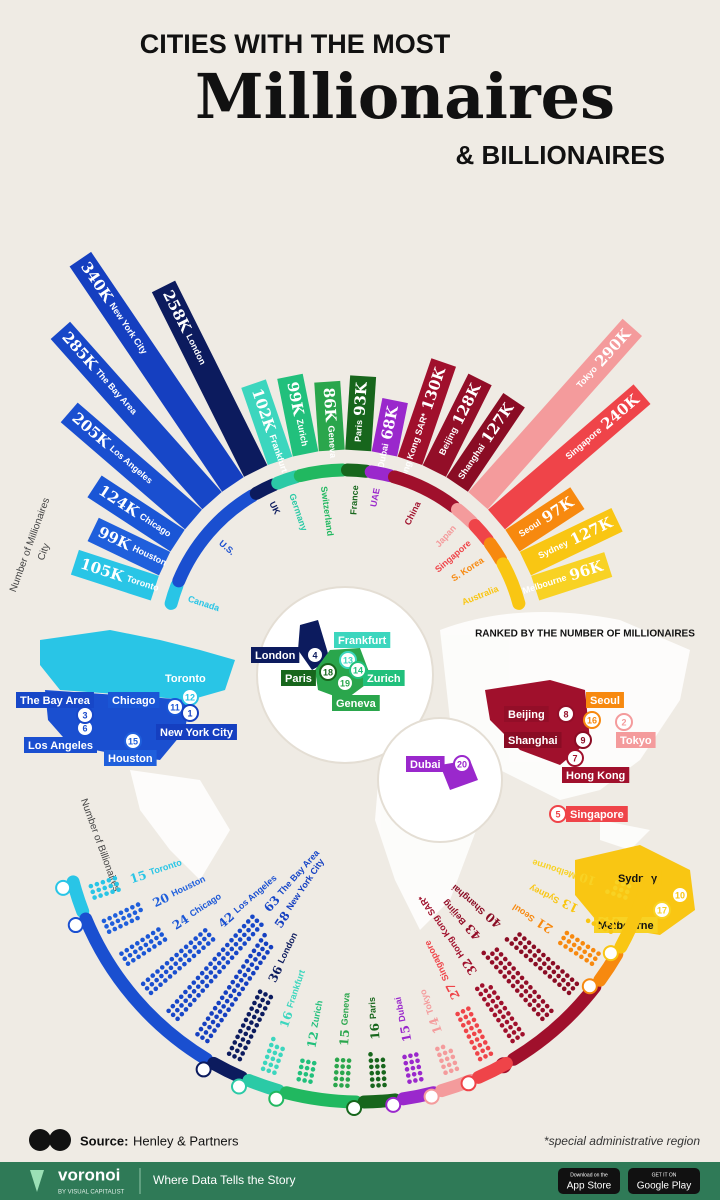 The image size is (720, 1200). Describe the element at coordinates (295, 44) in the screenshot. I see `title-line1: CITIES WITH THE MOST` at that location.